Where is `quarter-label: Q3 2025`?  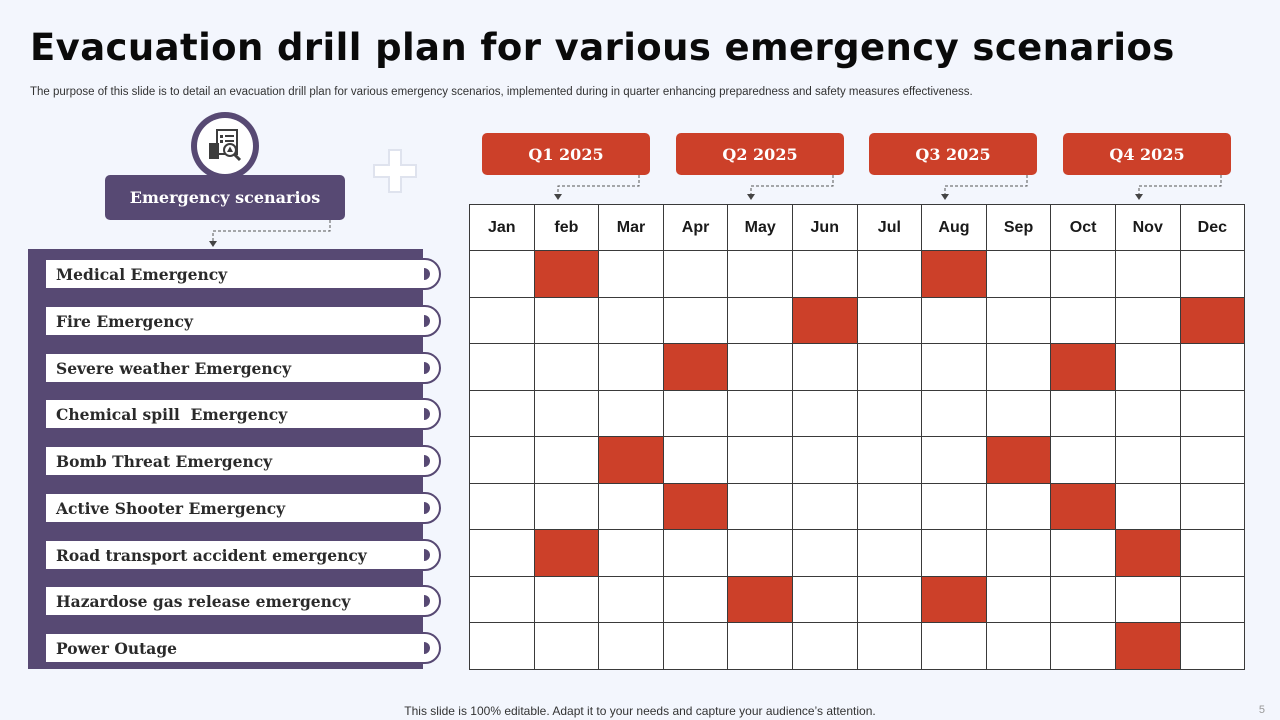 quarter-label: Q3 2025 is located at coordinates (953, 154).